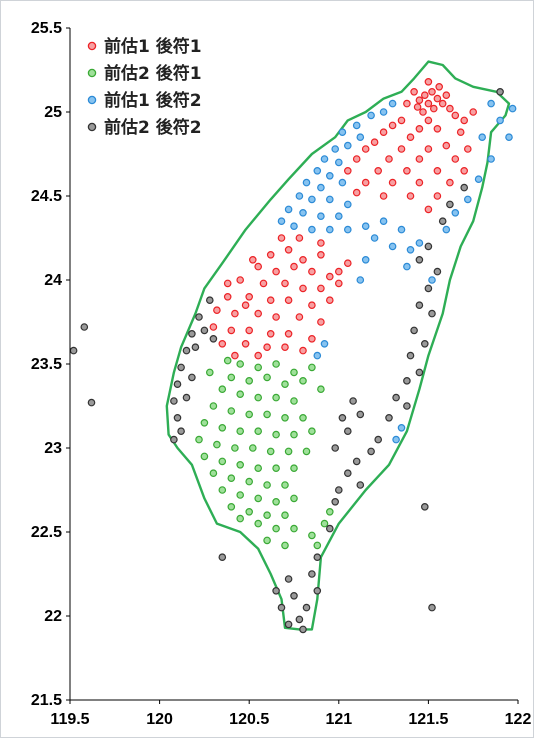  Describe the element at coordinates (153, 46) in the screenshot. I see `legend-label-1: 前估1 後符1` at that location.